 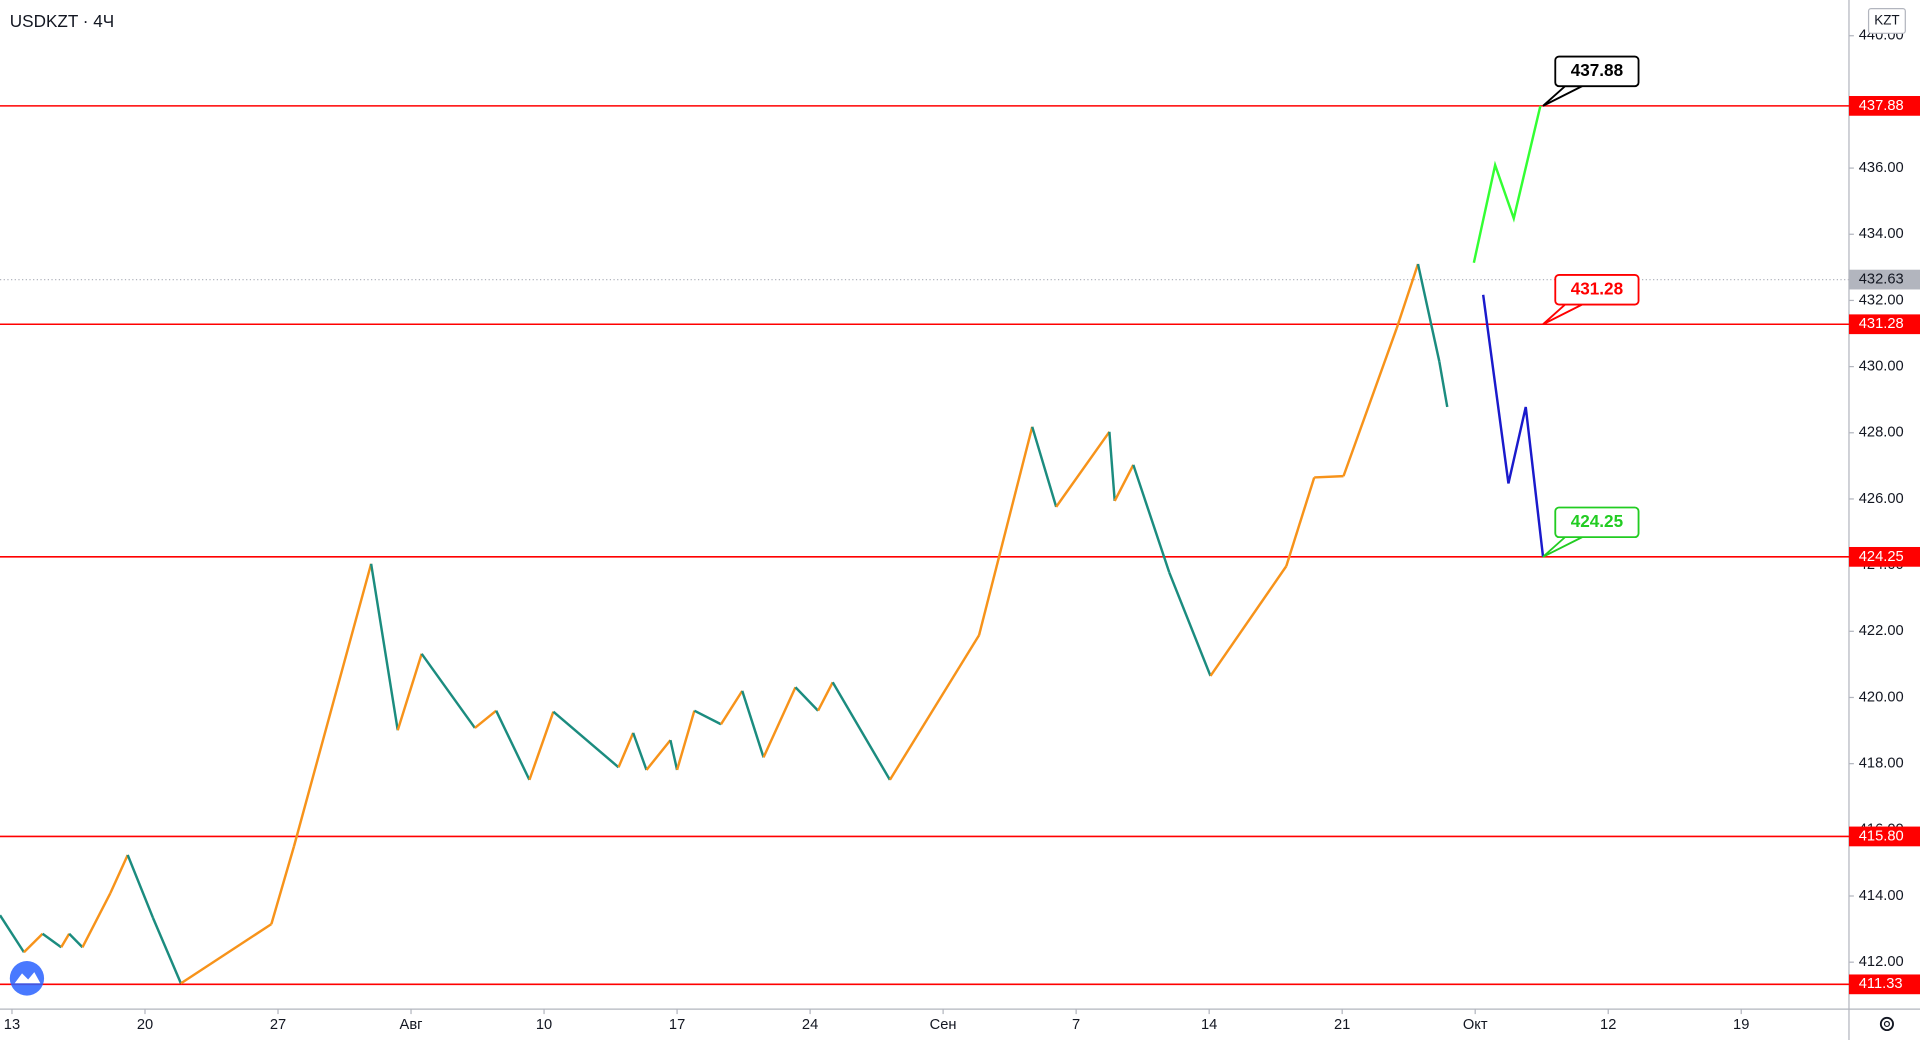 What do you see at coordinates (1342, 1025) in the screenshot?
I see `x-tick-label: 21` at bounding box center [1342, 1025].